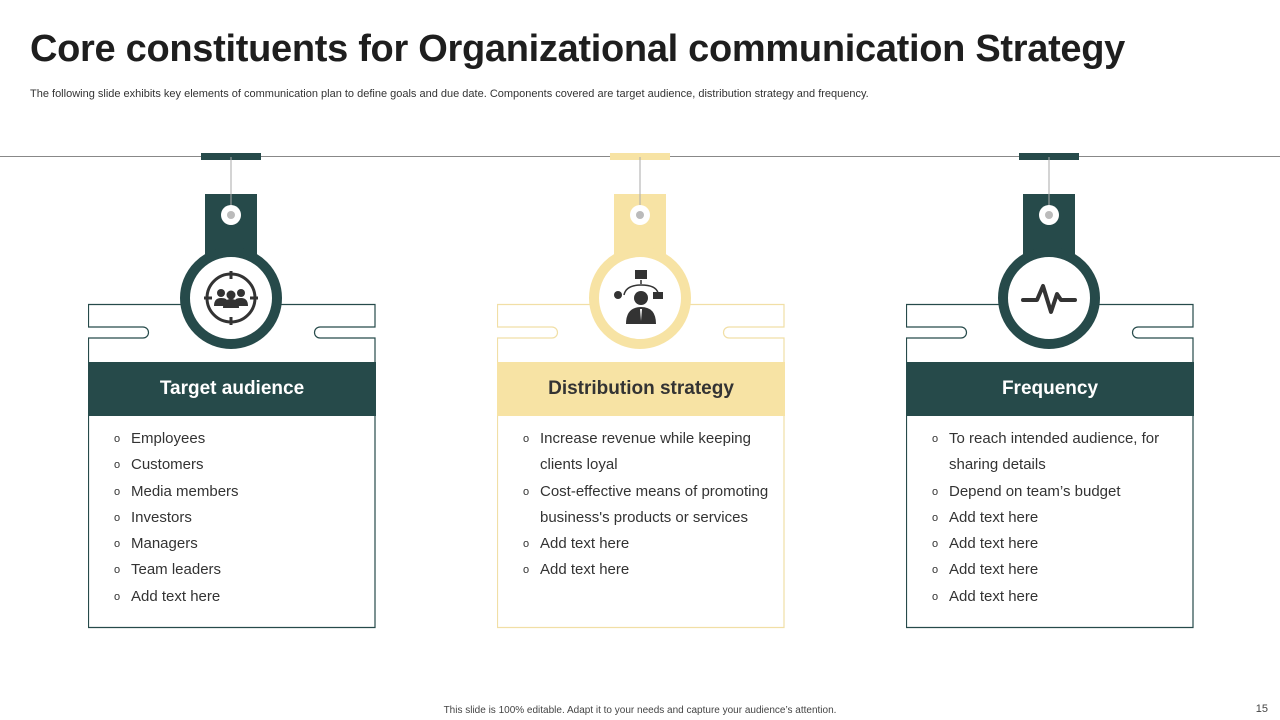 This screenshot has width=1280, height=720. I want to click on icon-ring, so click(1049, 298).